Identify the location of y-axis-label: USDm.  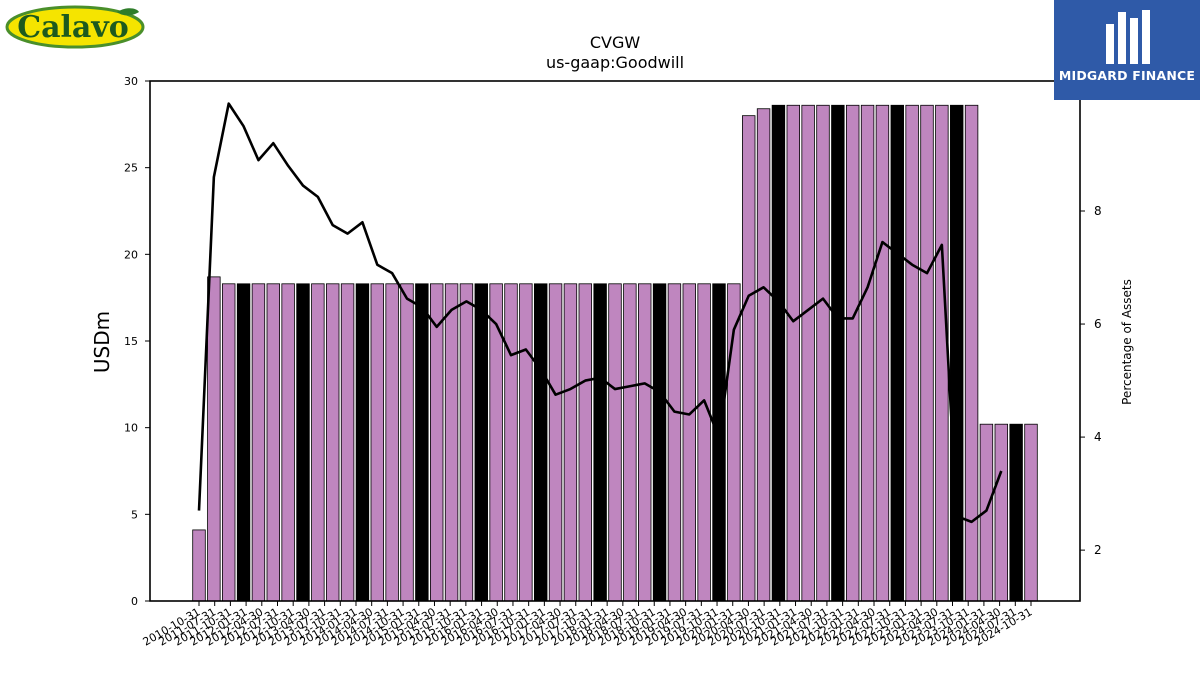
(102, 342).